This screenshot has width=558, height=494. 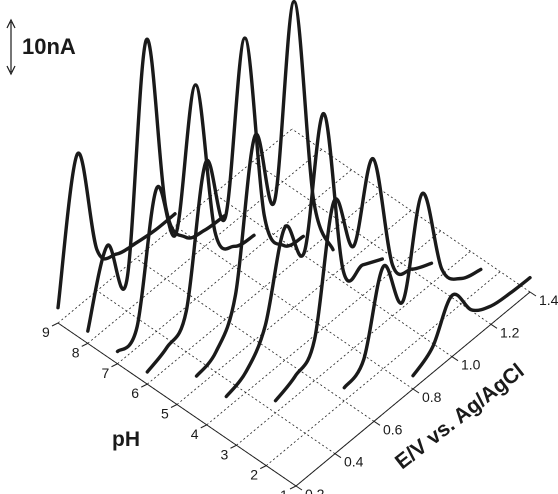 What do you see at coordinates (165, 414) in the screenshot?
I see `ph-tick-label: 5` at bounding box center [165, 414].